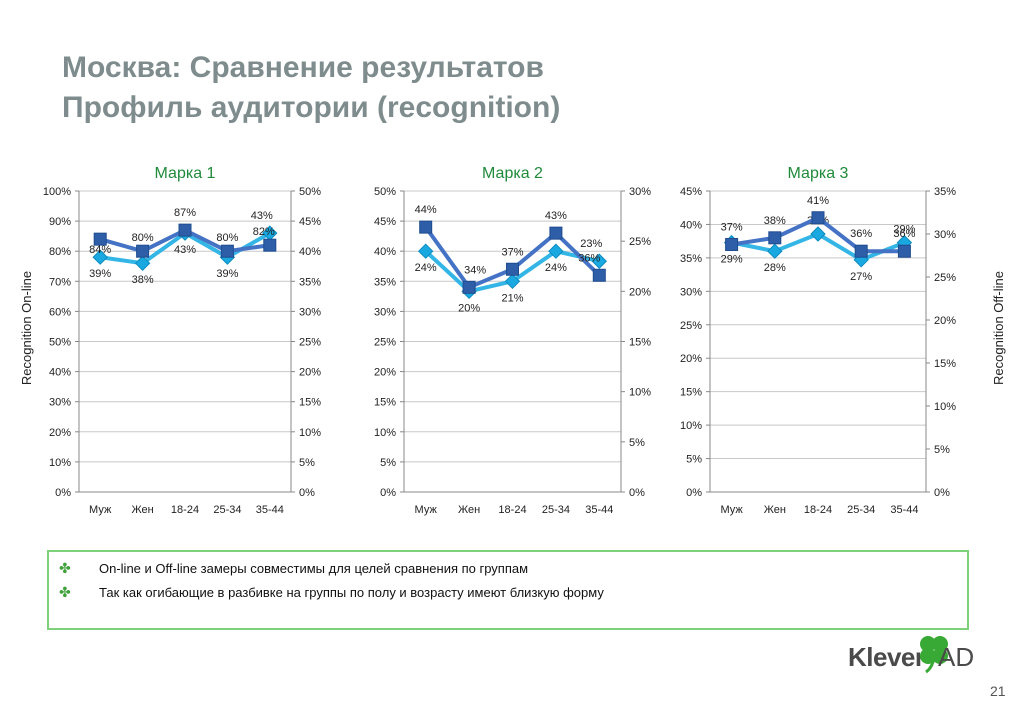  Describe the element at coordinates (886, 657) in the screenshot. I see `logo-text: Klever` at that location.